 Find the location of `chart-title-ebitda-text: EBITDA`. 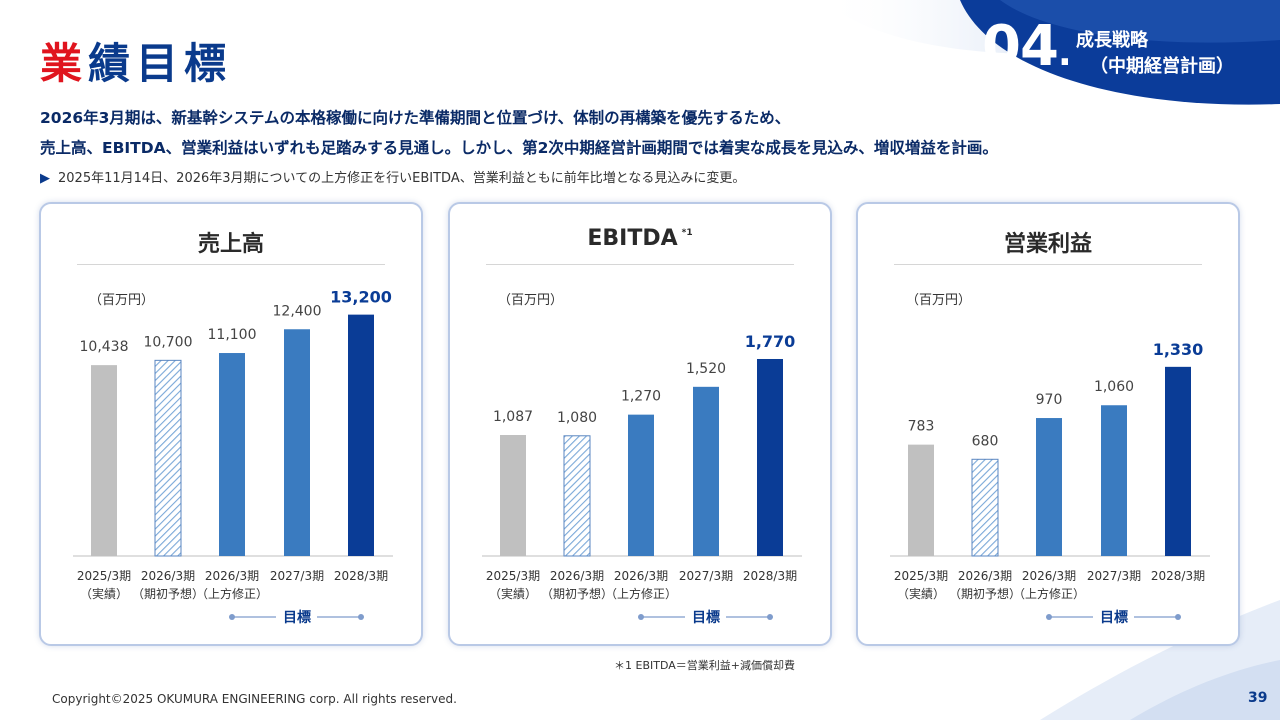

chart-title-ebitda-text: EBITDA is located at coordinates (632, 238).